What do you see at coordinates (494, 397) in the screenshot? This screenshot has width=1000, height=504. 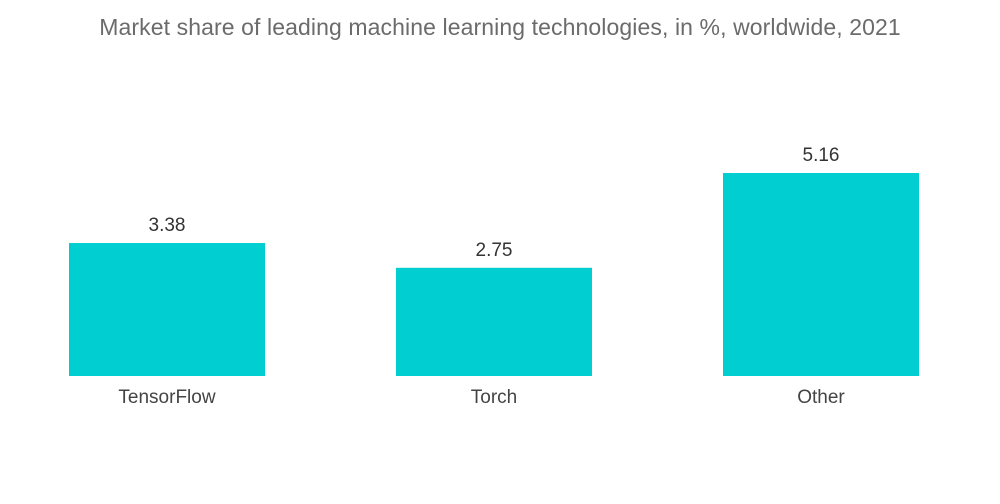 I see `x-tick-label: Torch` at bounding box center [494, 397].